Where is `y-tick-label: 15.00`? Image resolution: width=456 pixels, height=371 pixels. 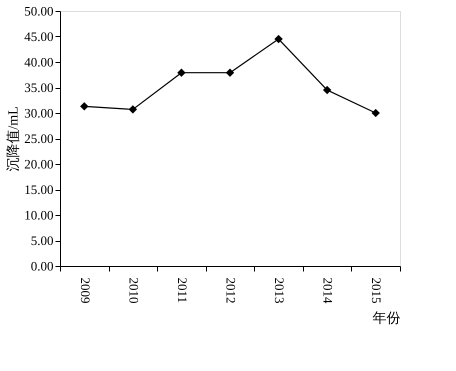
y-tick-label: 15.00 is located at coordinates (39, 189).